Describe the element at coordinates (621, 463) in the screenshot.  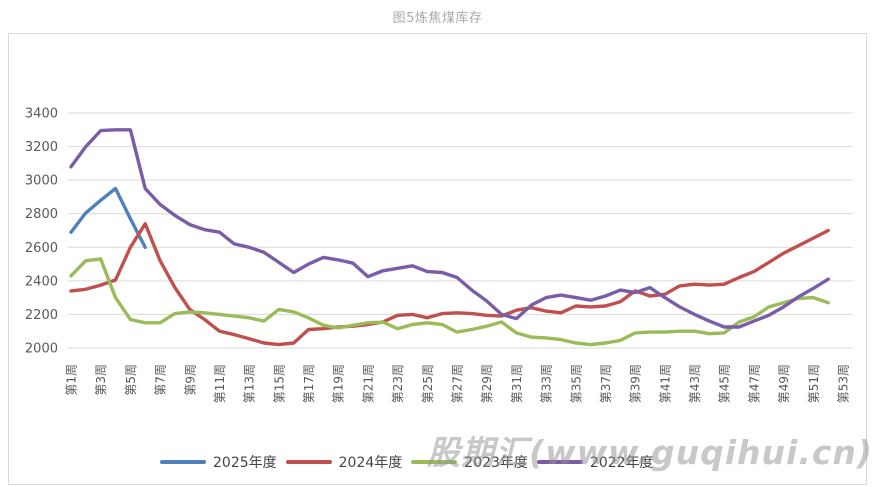
I see `legend-label: 2022年度` at that location.